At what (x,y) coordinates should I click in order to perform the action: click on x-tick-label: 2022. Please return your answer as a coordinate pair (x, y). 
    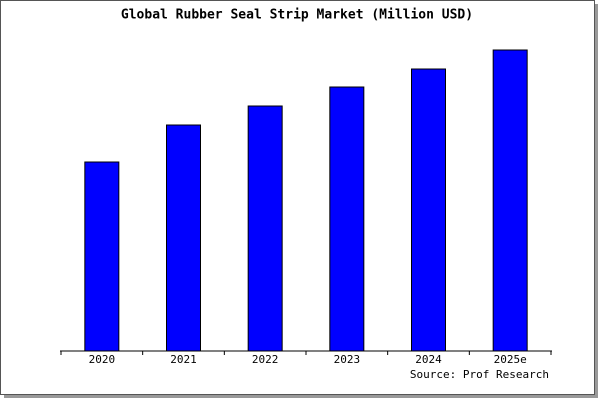
    Looking at the image, I should click on (265, 359).